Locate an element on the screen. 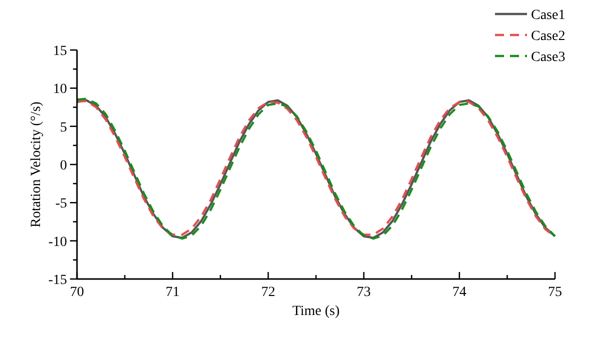 The height and width of the screenshot is (340, 607). x-tick-label: 74 is located at coordinates (459, 292).